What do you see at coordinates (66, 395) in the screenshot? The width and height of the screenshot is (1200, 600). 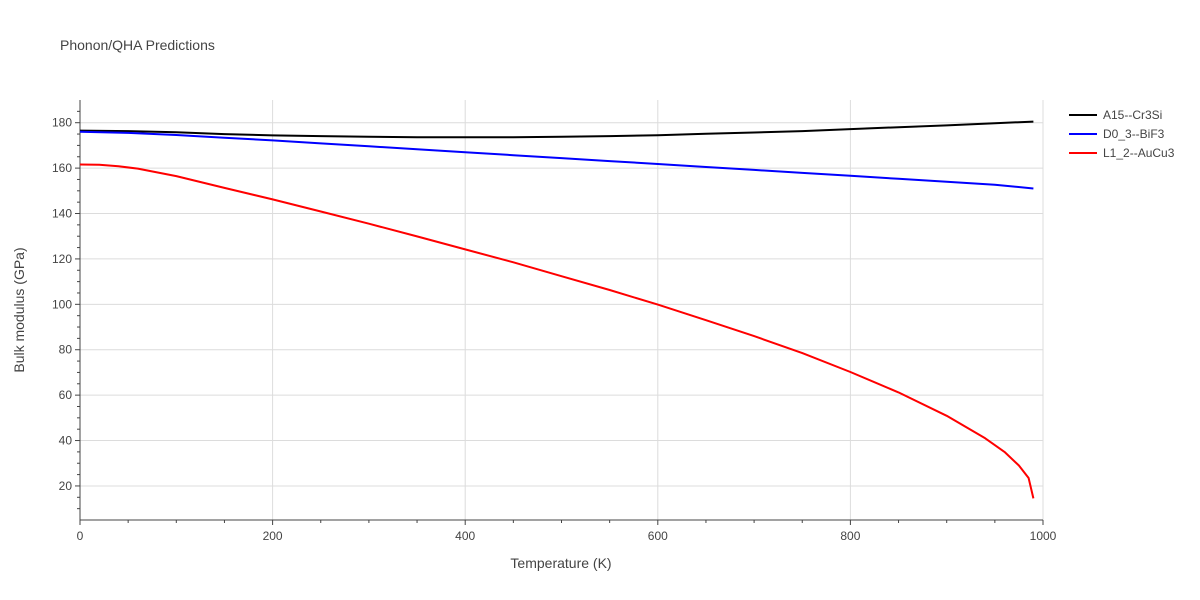 I see `y-tick-label: 60` at bounding box center [66, 395].